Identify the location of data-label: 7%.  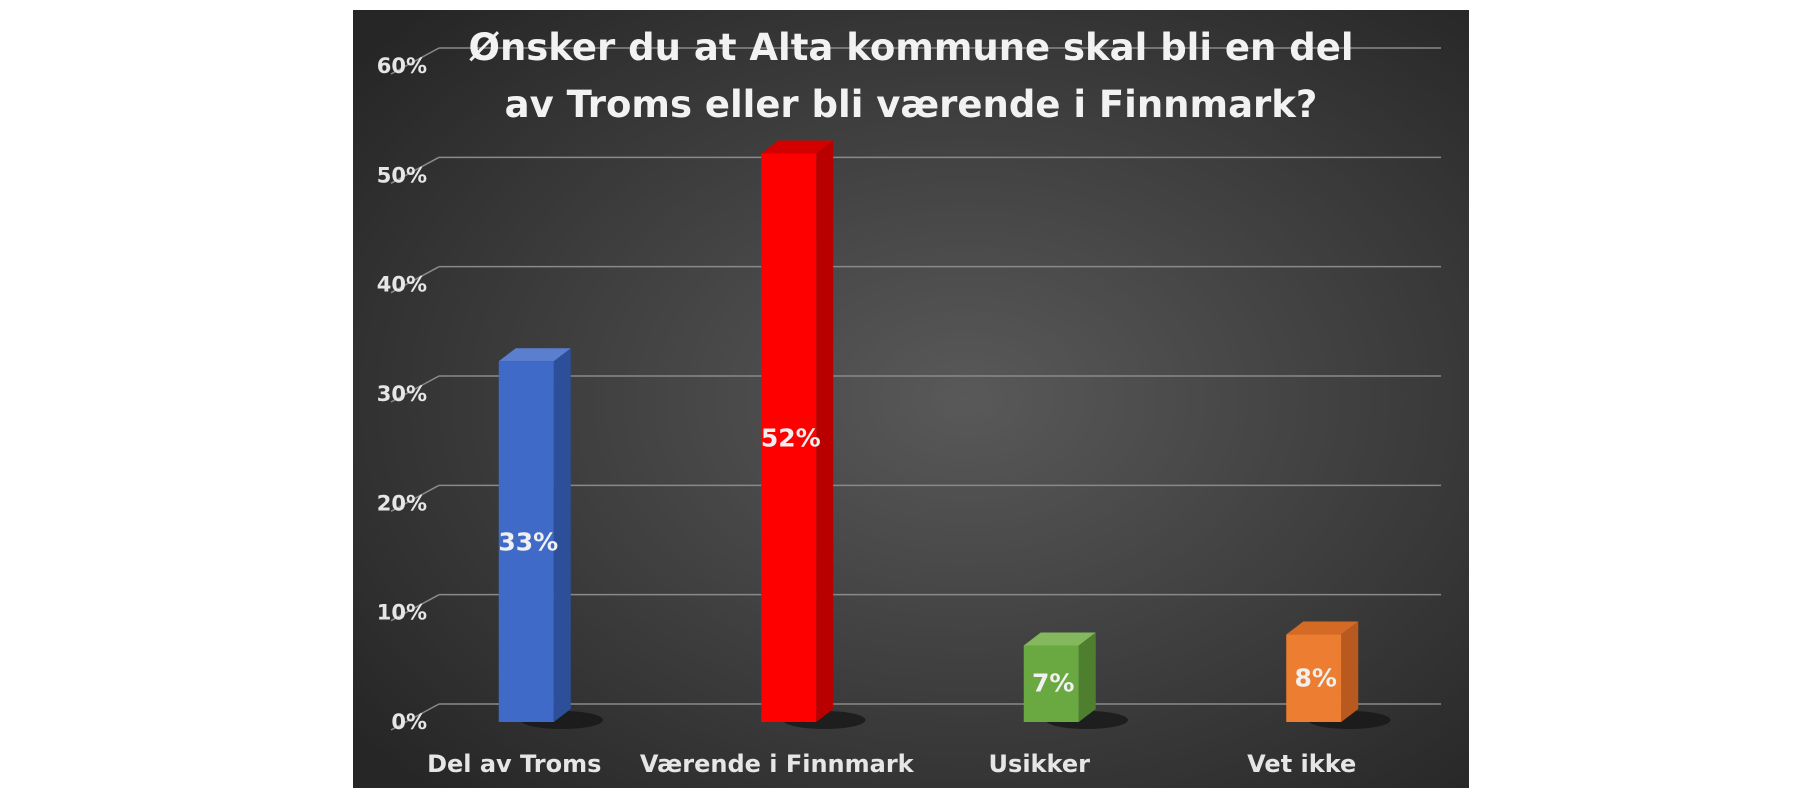
(1053, 683).